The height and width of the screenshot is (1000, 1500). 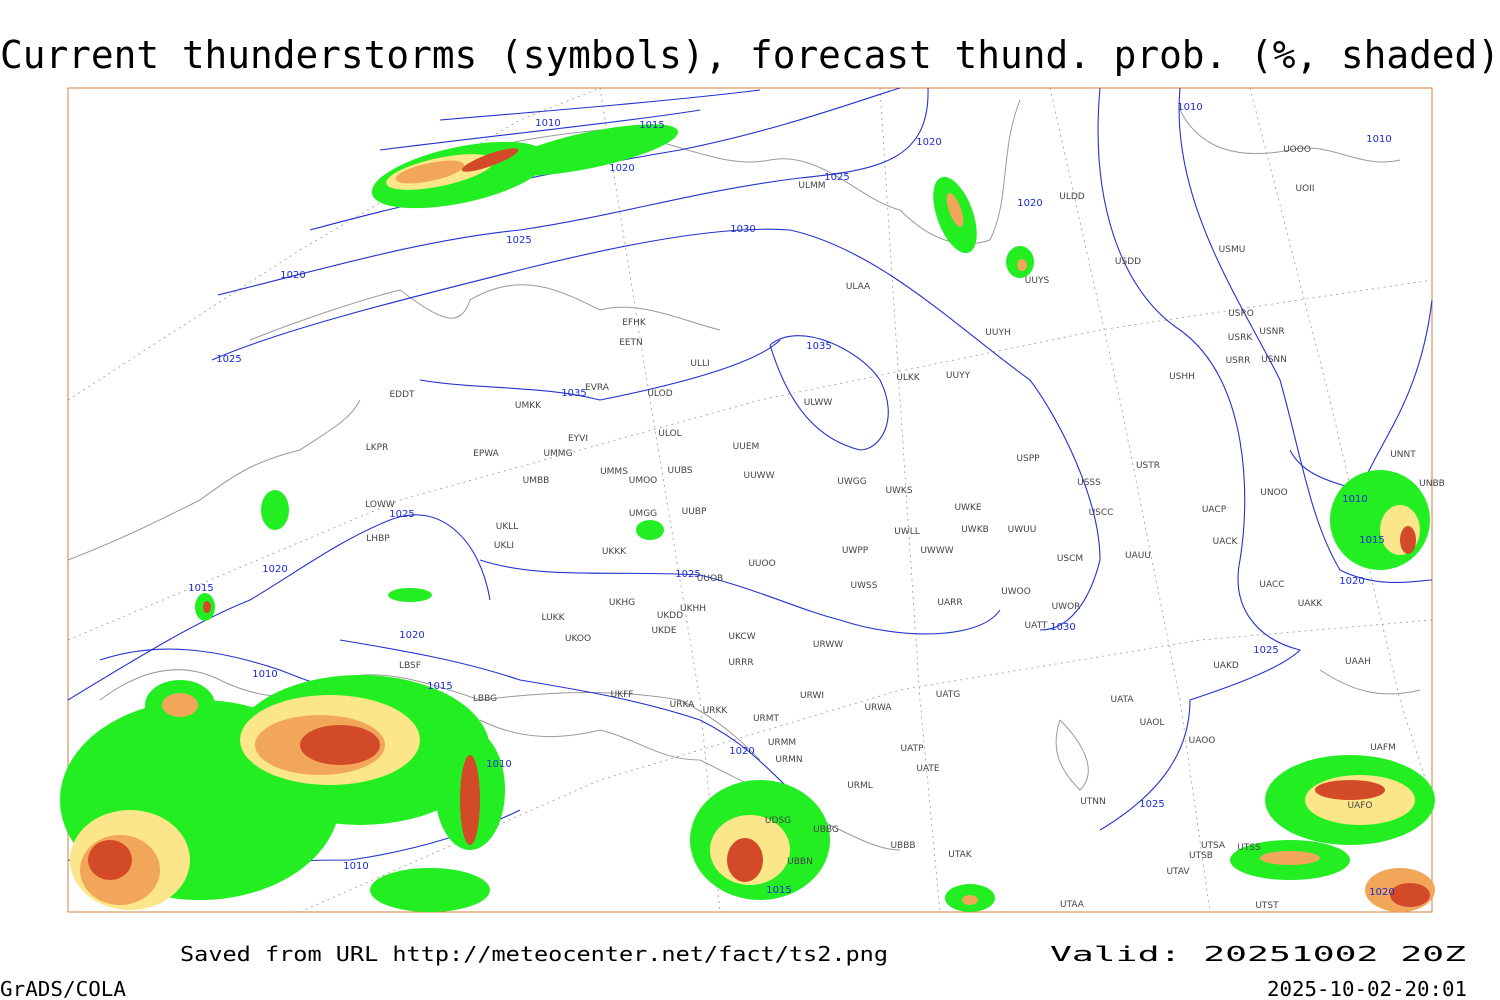 I want to click on station-label: UAUU, so click(x=1138, y=556).